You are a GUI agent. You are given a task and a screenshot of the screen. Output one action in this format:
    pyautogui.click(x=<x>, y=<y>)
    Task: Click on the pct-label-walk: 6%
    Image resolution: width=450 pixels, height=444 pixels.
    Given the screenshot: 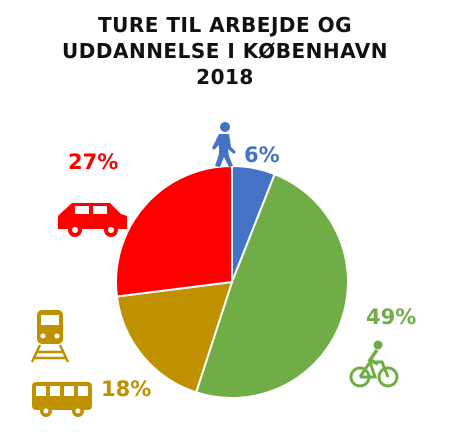 What is the action you would take?
    pyautogui.click(x=262, y=155)
    